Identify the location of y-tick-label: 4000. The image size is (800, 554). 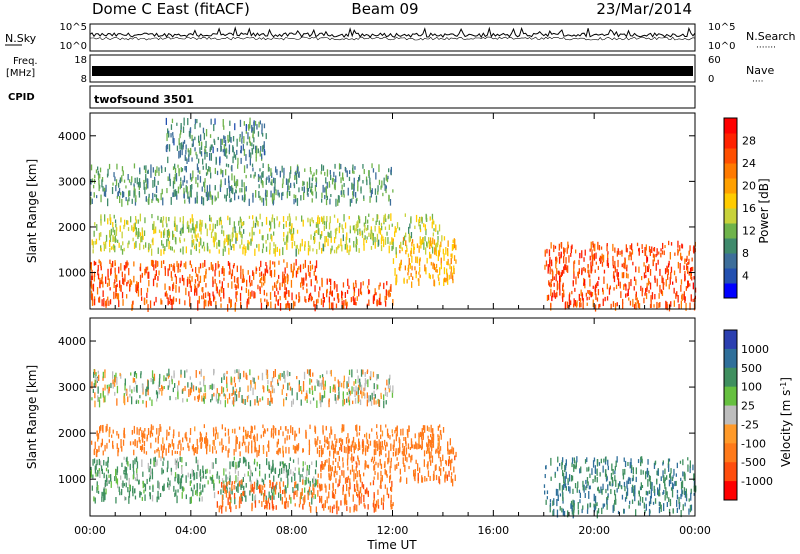
(72, 136).